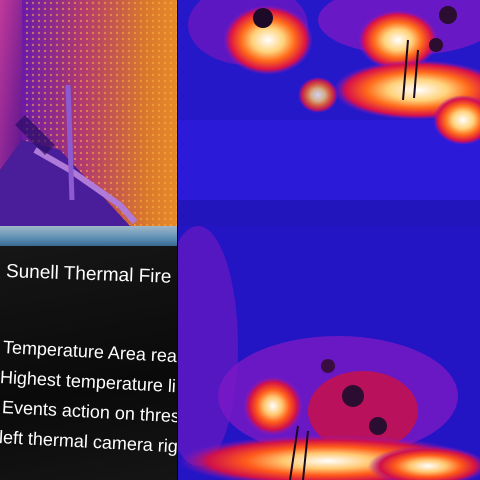 The width and height of the screenshot is (480, 480). I want to click on slide-header-bar, so click(88, 237).